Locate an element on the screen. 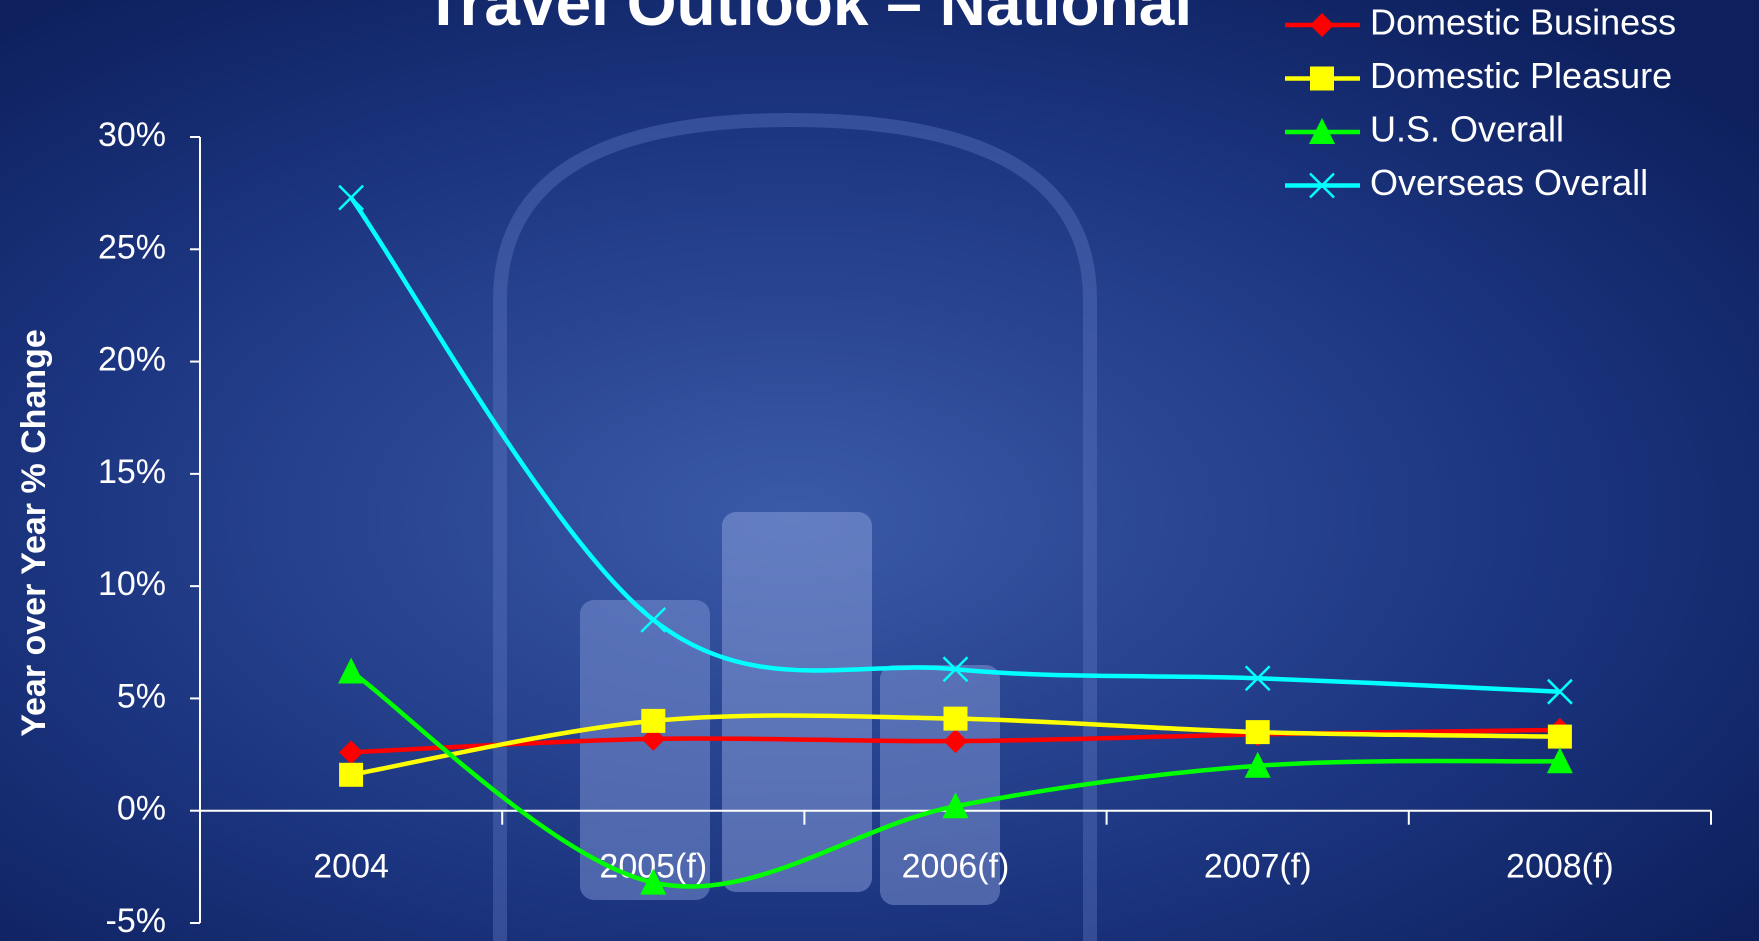  legend-label: Domestic Business is located at coordinates (1523, 22).